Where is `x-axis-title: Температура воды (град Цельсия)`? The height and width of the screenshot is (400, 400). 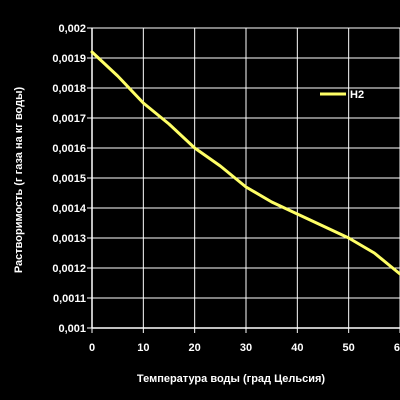 x-axis-title: Температура воды (град Цельсия) is located at coordinates (231, 379).